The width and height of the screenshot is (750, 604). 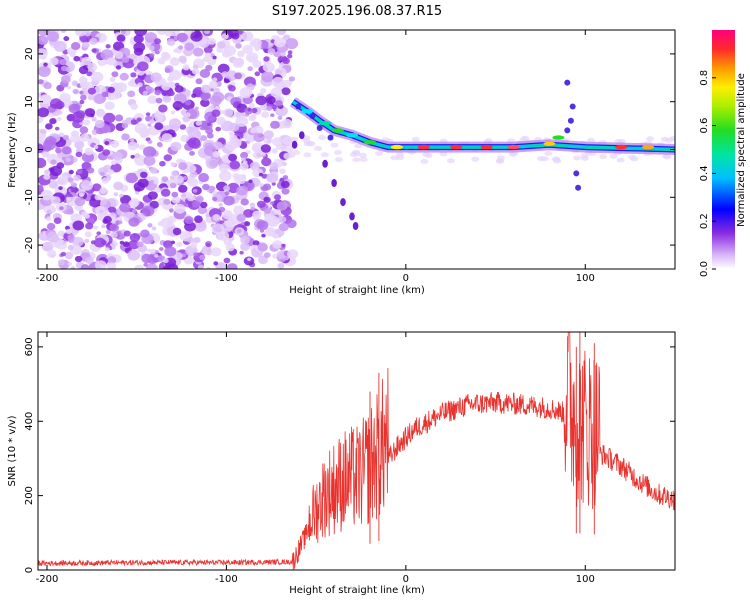 I want to click on colorbar-label: Normalized spectral amplitude, so click(x=741, y=150).